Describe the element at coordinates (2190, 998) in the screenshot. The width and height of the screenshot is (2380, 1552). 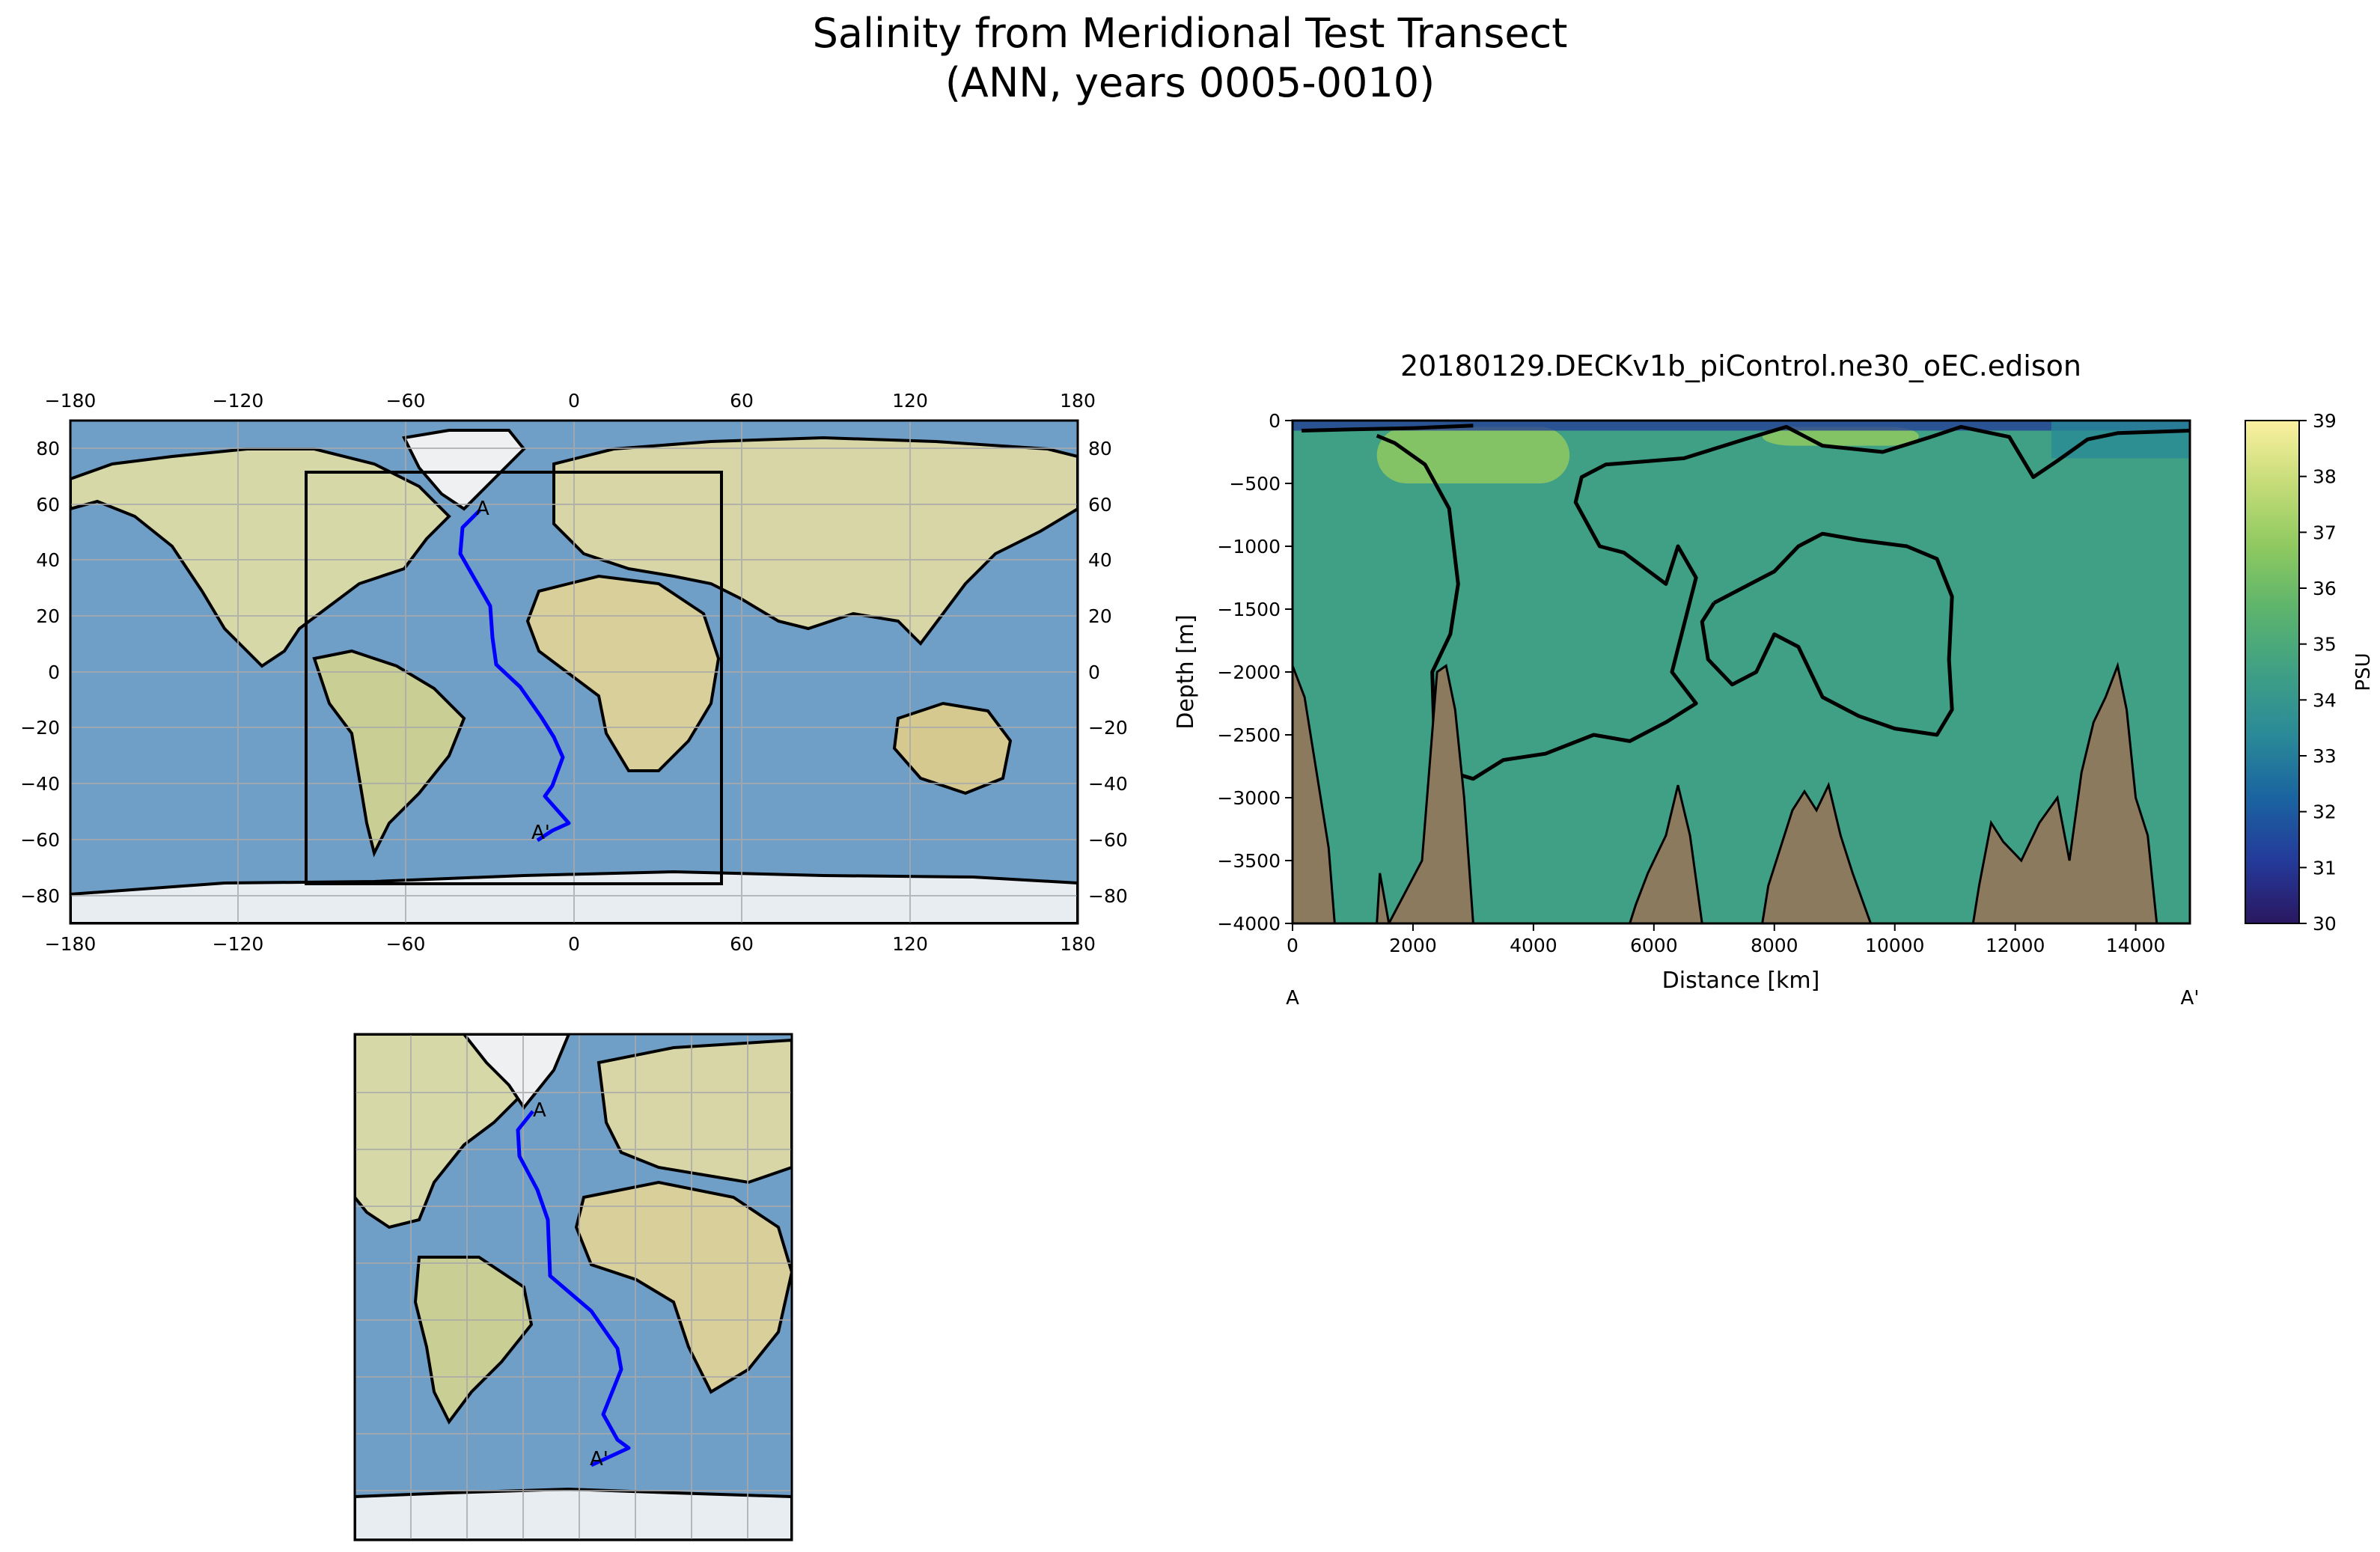
I see `section-end-label: A'` at that location.